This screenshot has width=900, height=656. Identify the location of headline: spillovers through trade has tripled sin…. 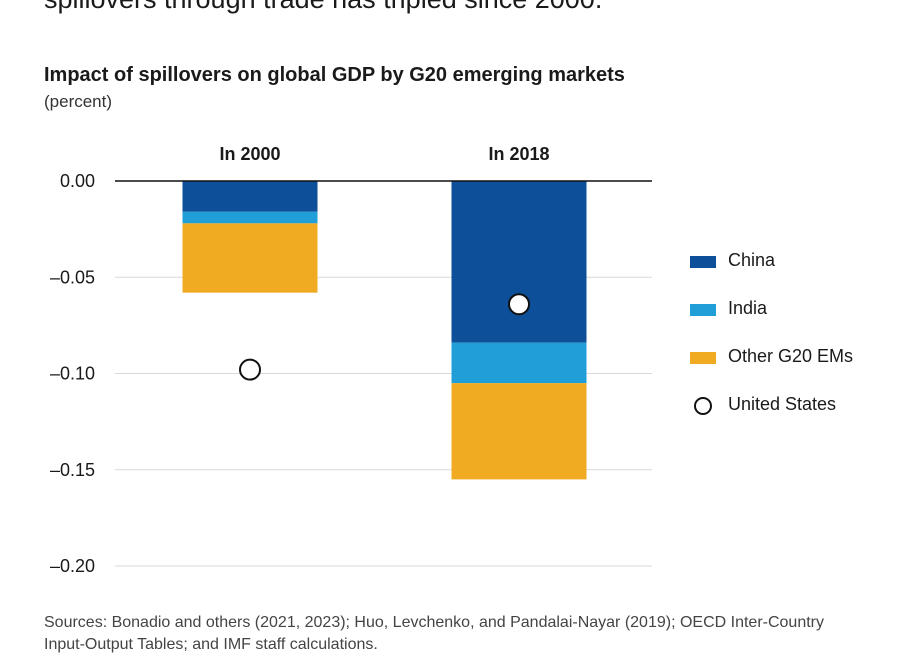
(323, 7).